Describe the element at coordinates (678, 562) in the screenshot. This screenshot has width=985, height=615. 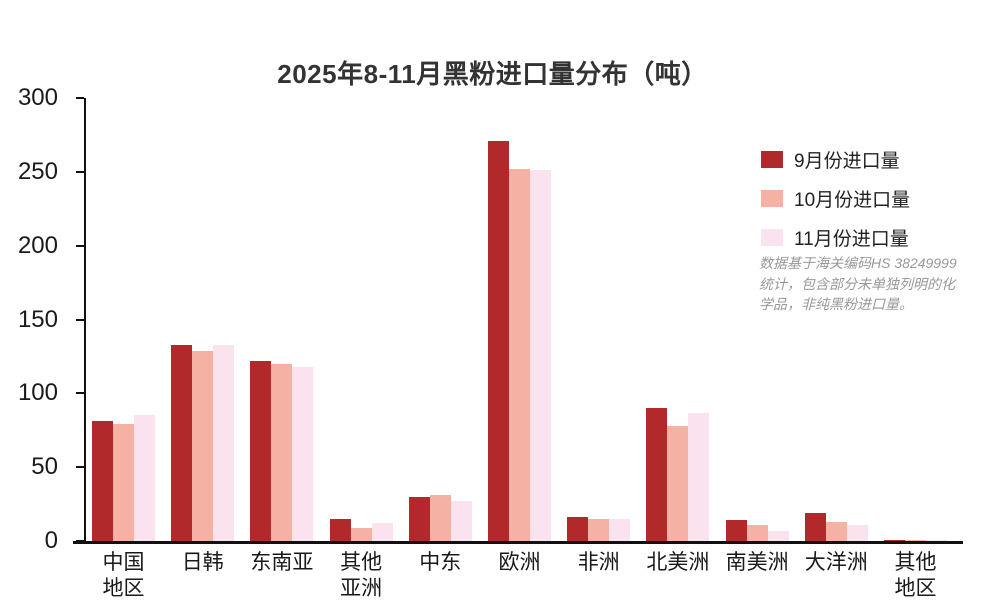
I see `x-tick-label-北美洲: 北美洲` at that location.